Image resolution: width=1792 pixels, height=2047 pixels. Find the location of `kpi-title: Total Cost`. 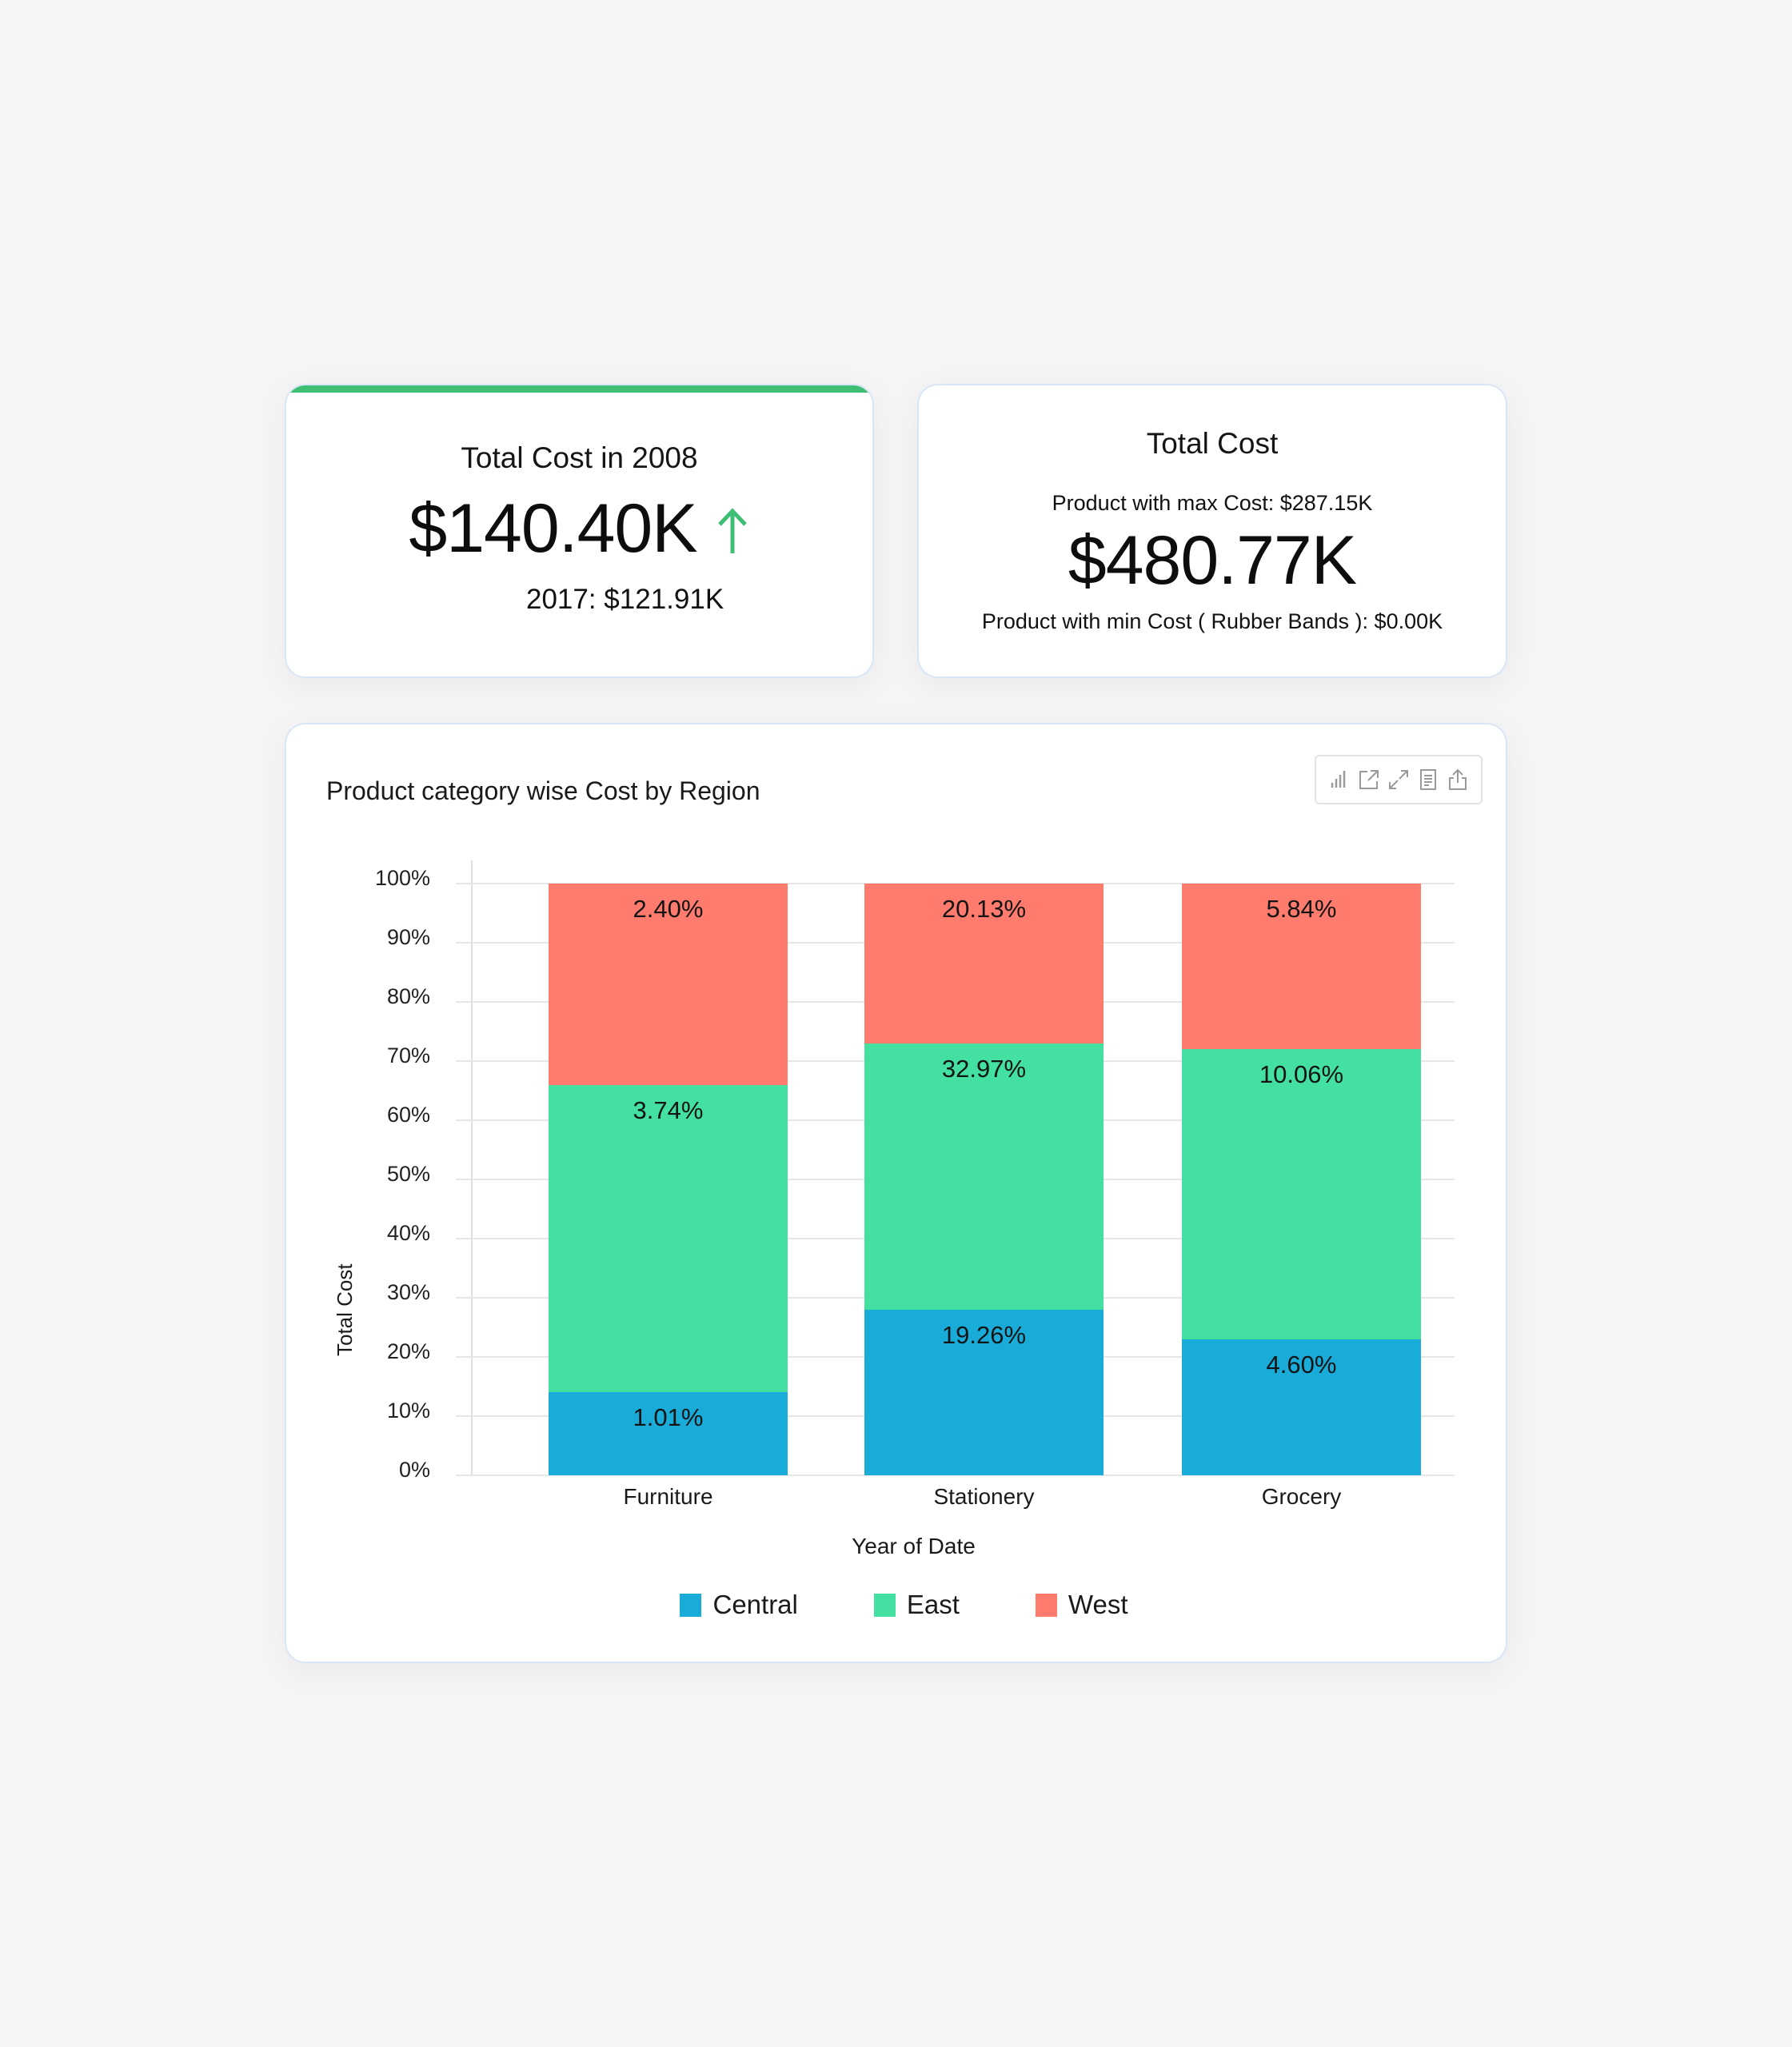

kpi-title: Total Cost is located at coordinates (1213, 443).